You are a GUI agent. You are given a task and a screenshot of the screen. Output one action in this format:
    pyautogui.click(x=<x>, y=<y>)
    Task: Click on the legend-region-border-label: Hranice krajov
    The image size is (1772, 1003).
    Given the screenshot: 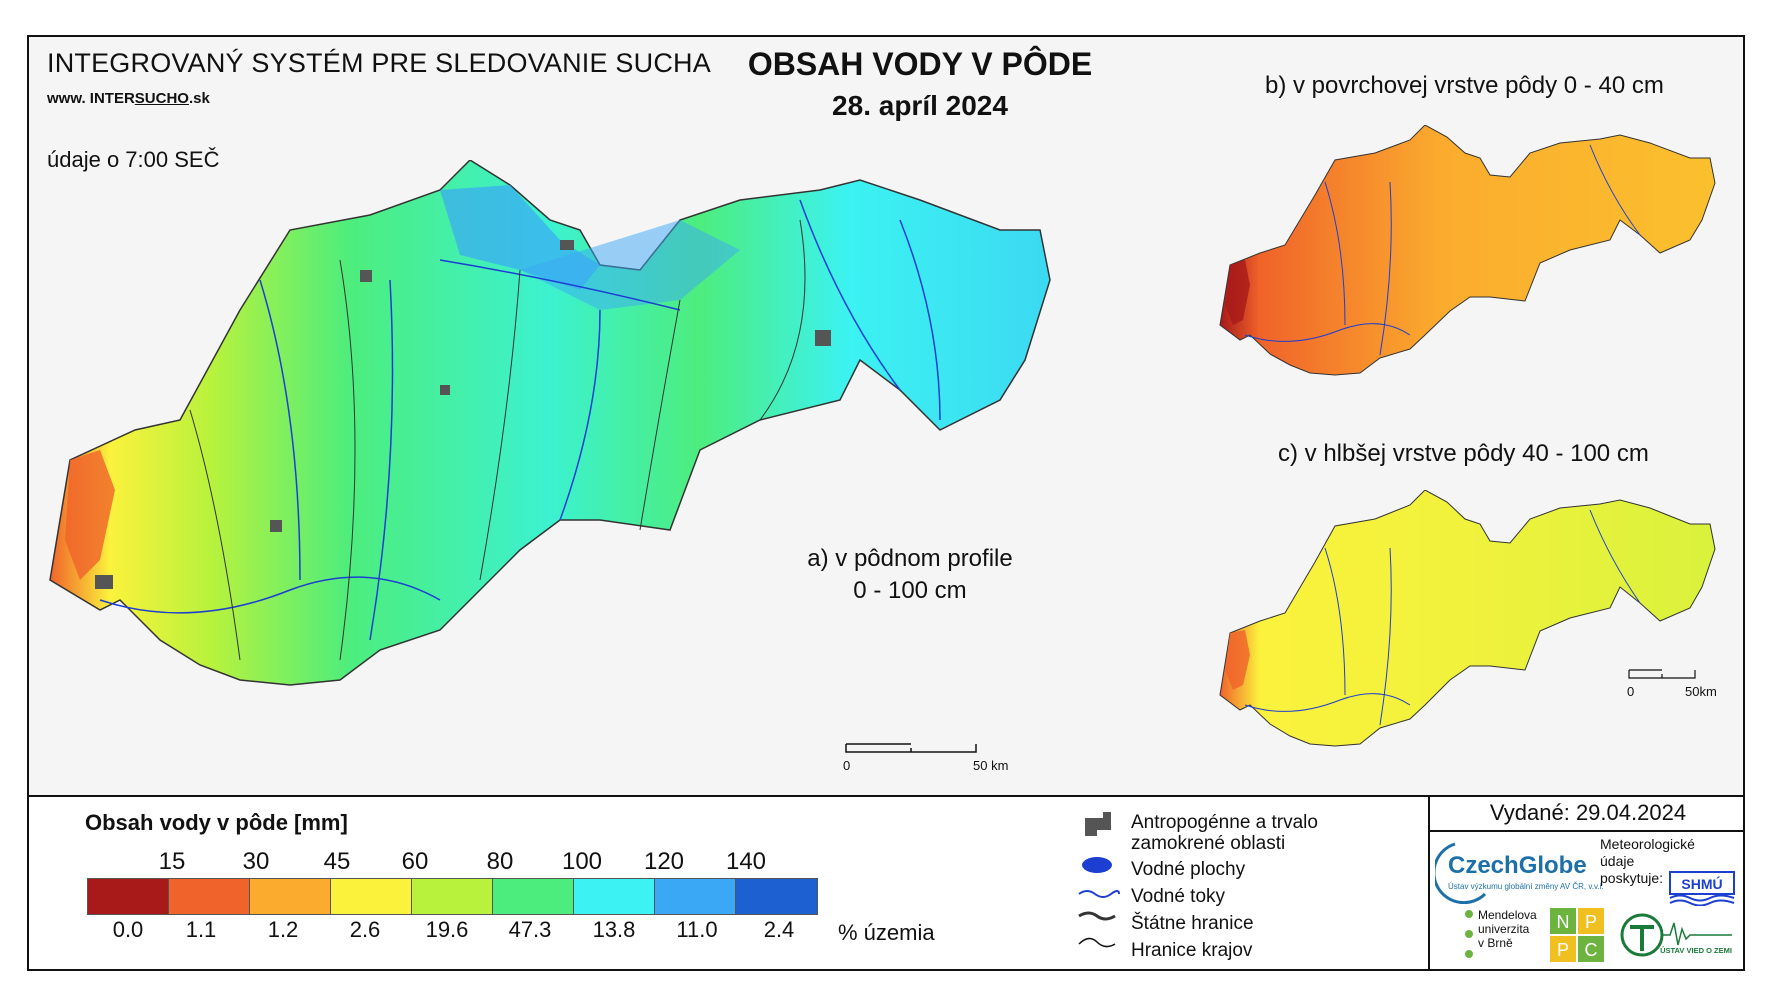 What is the action you would take?
    pyautogui.click(x=1192, y=950)
    